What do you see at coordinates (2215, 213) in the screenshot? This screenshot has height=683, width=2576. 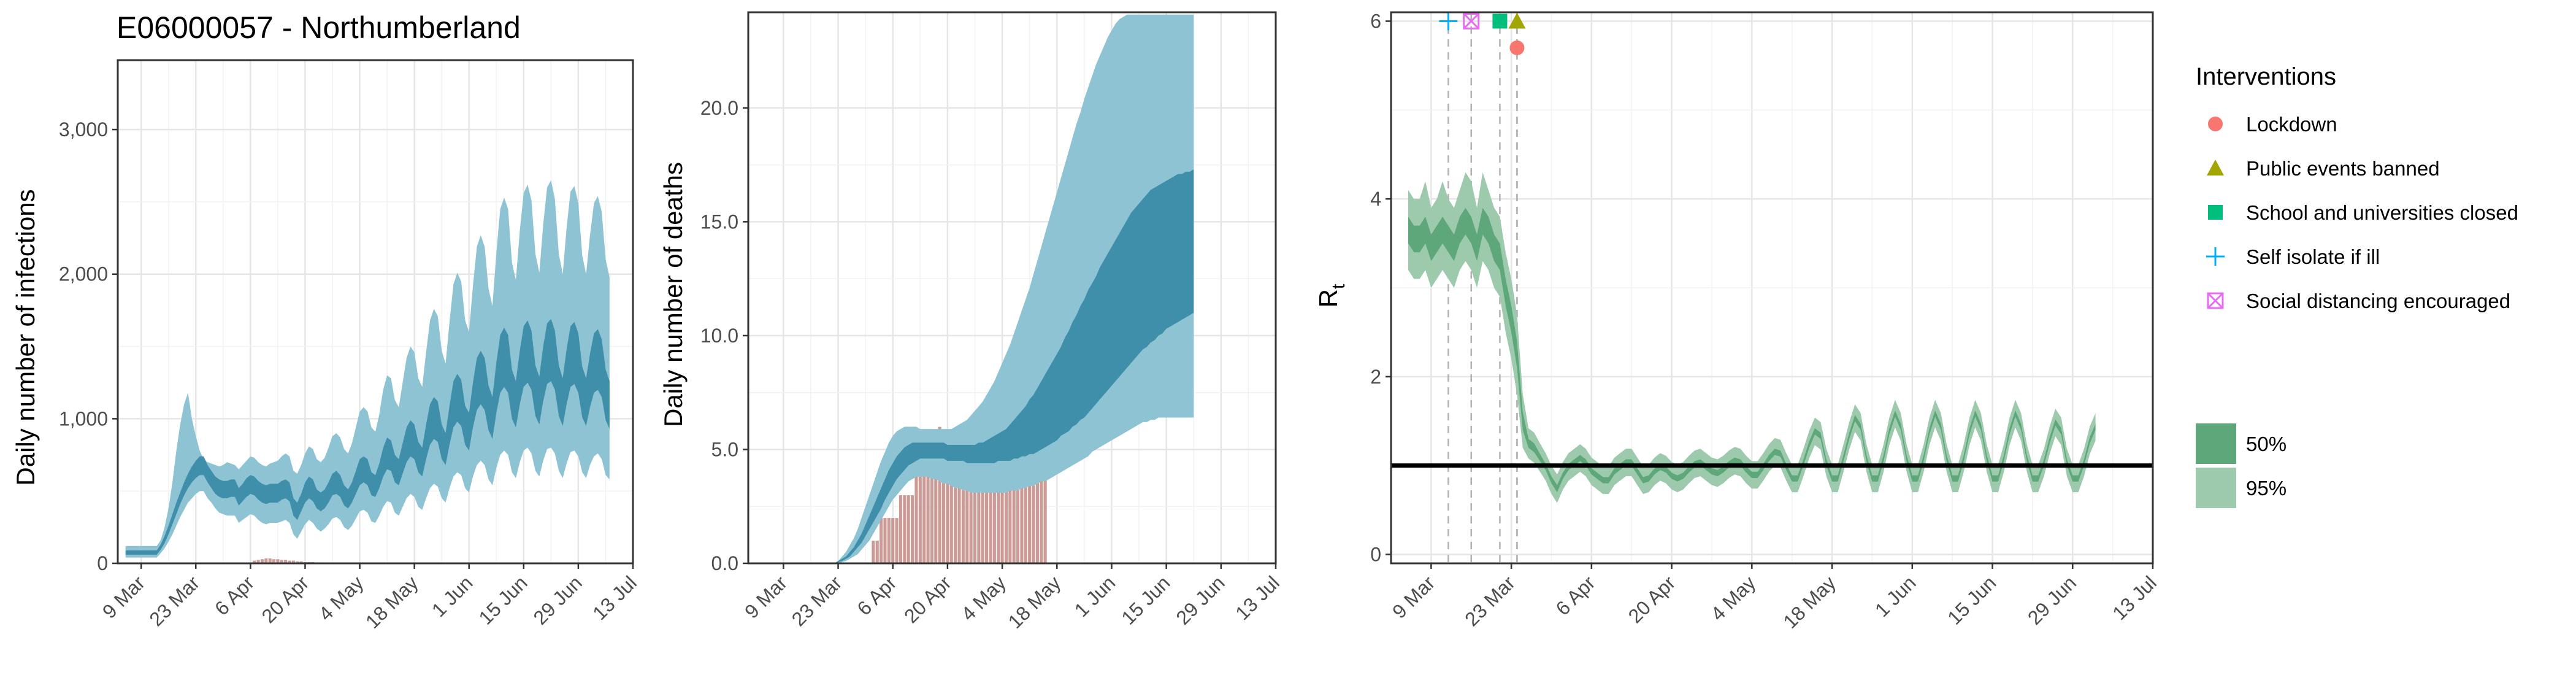 I see `legend-key-square` at bounding box center [2215, 213].